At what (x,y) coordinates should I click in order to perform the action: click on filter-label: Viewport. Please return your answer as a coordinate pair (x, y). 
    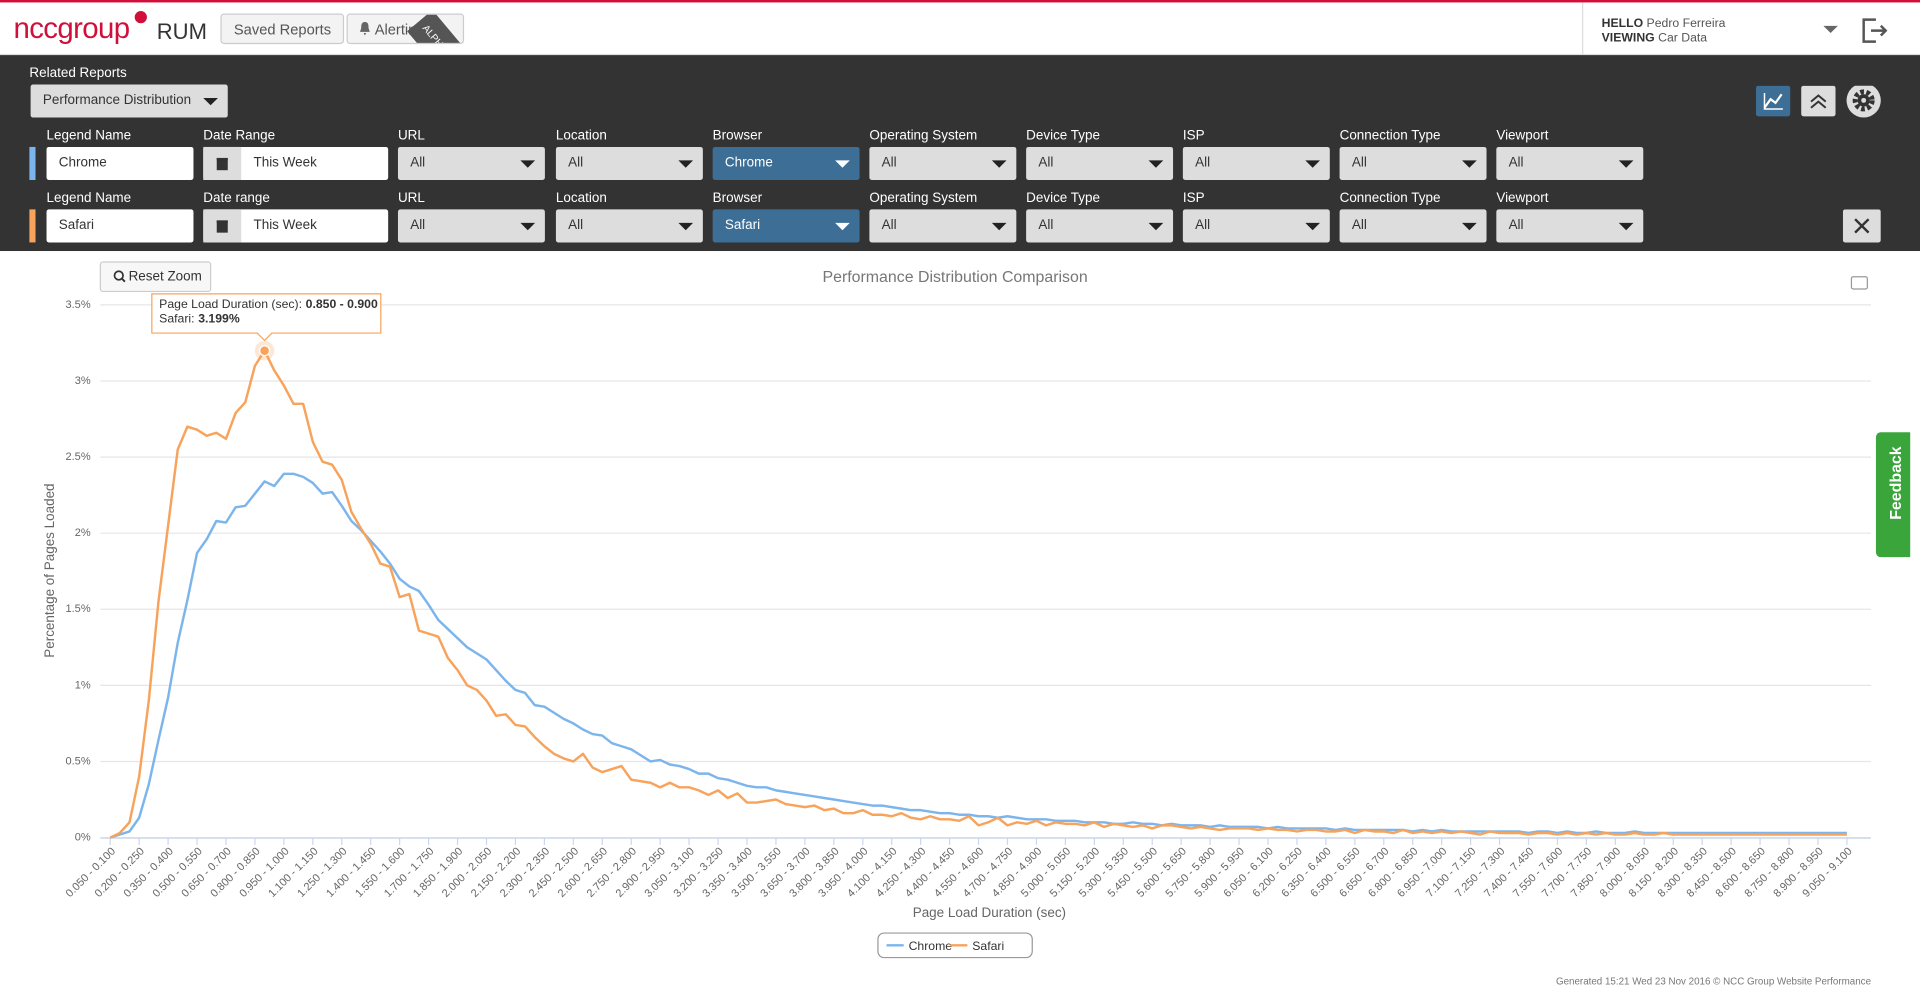
    Looking at the image, I should click on (1522, 136).